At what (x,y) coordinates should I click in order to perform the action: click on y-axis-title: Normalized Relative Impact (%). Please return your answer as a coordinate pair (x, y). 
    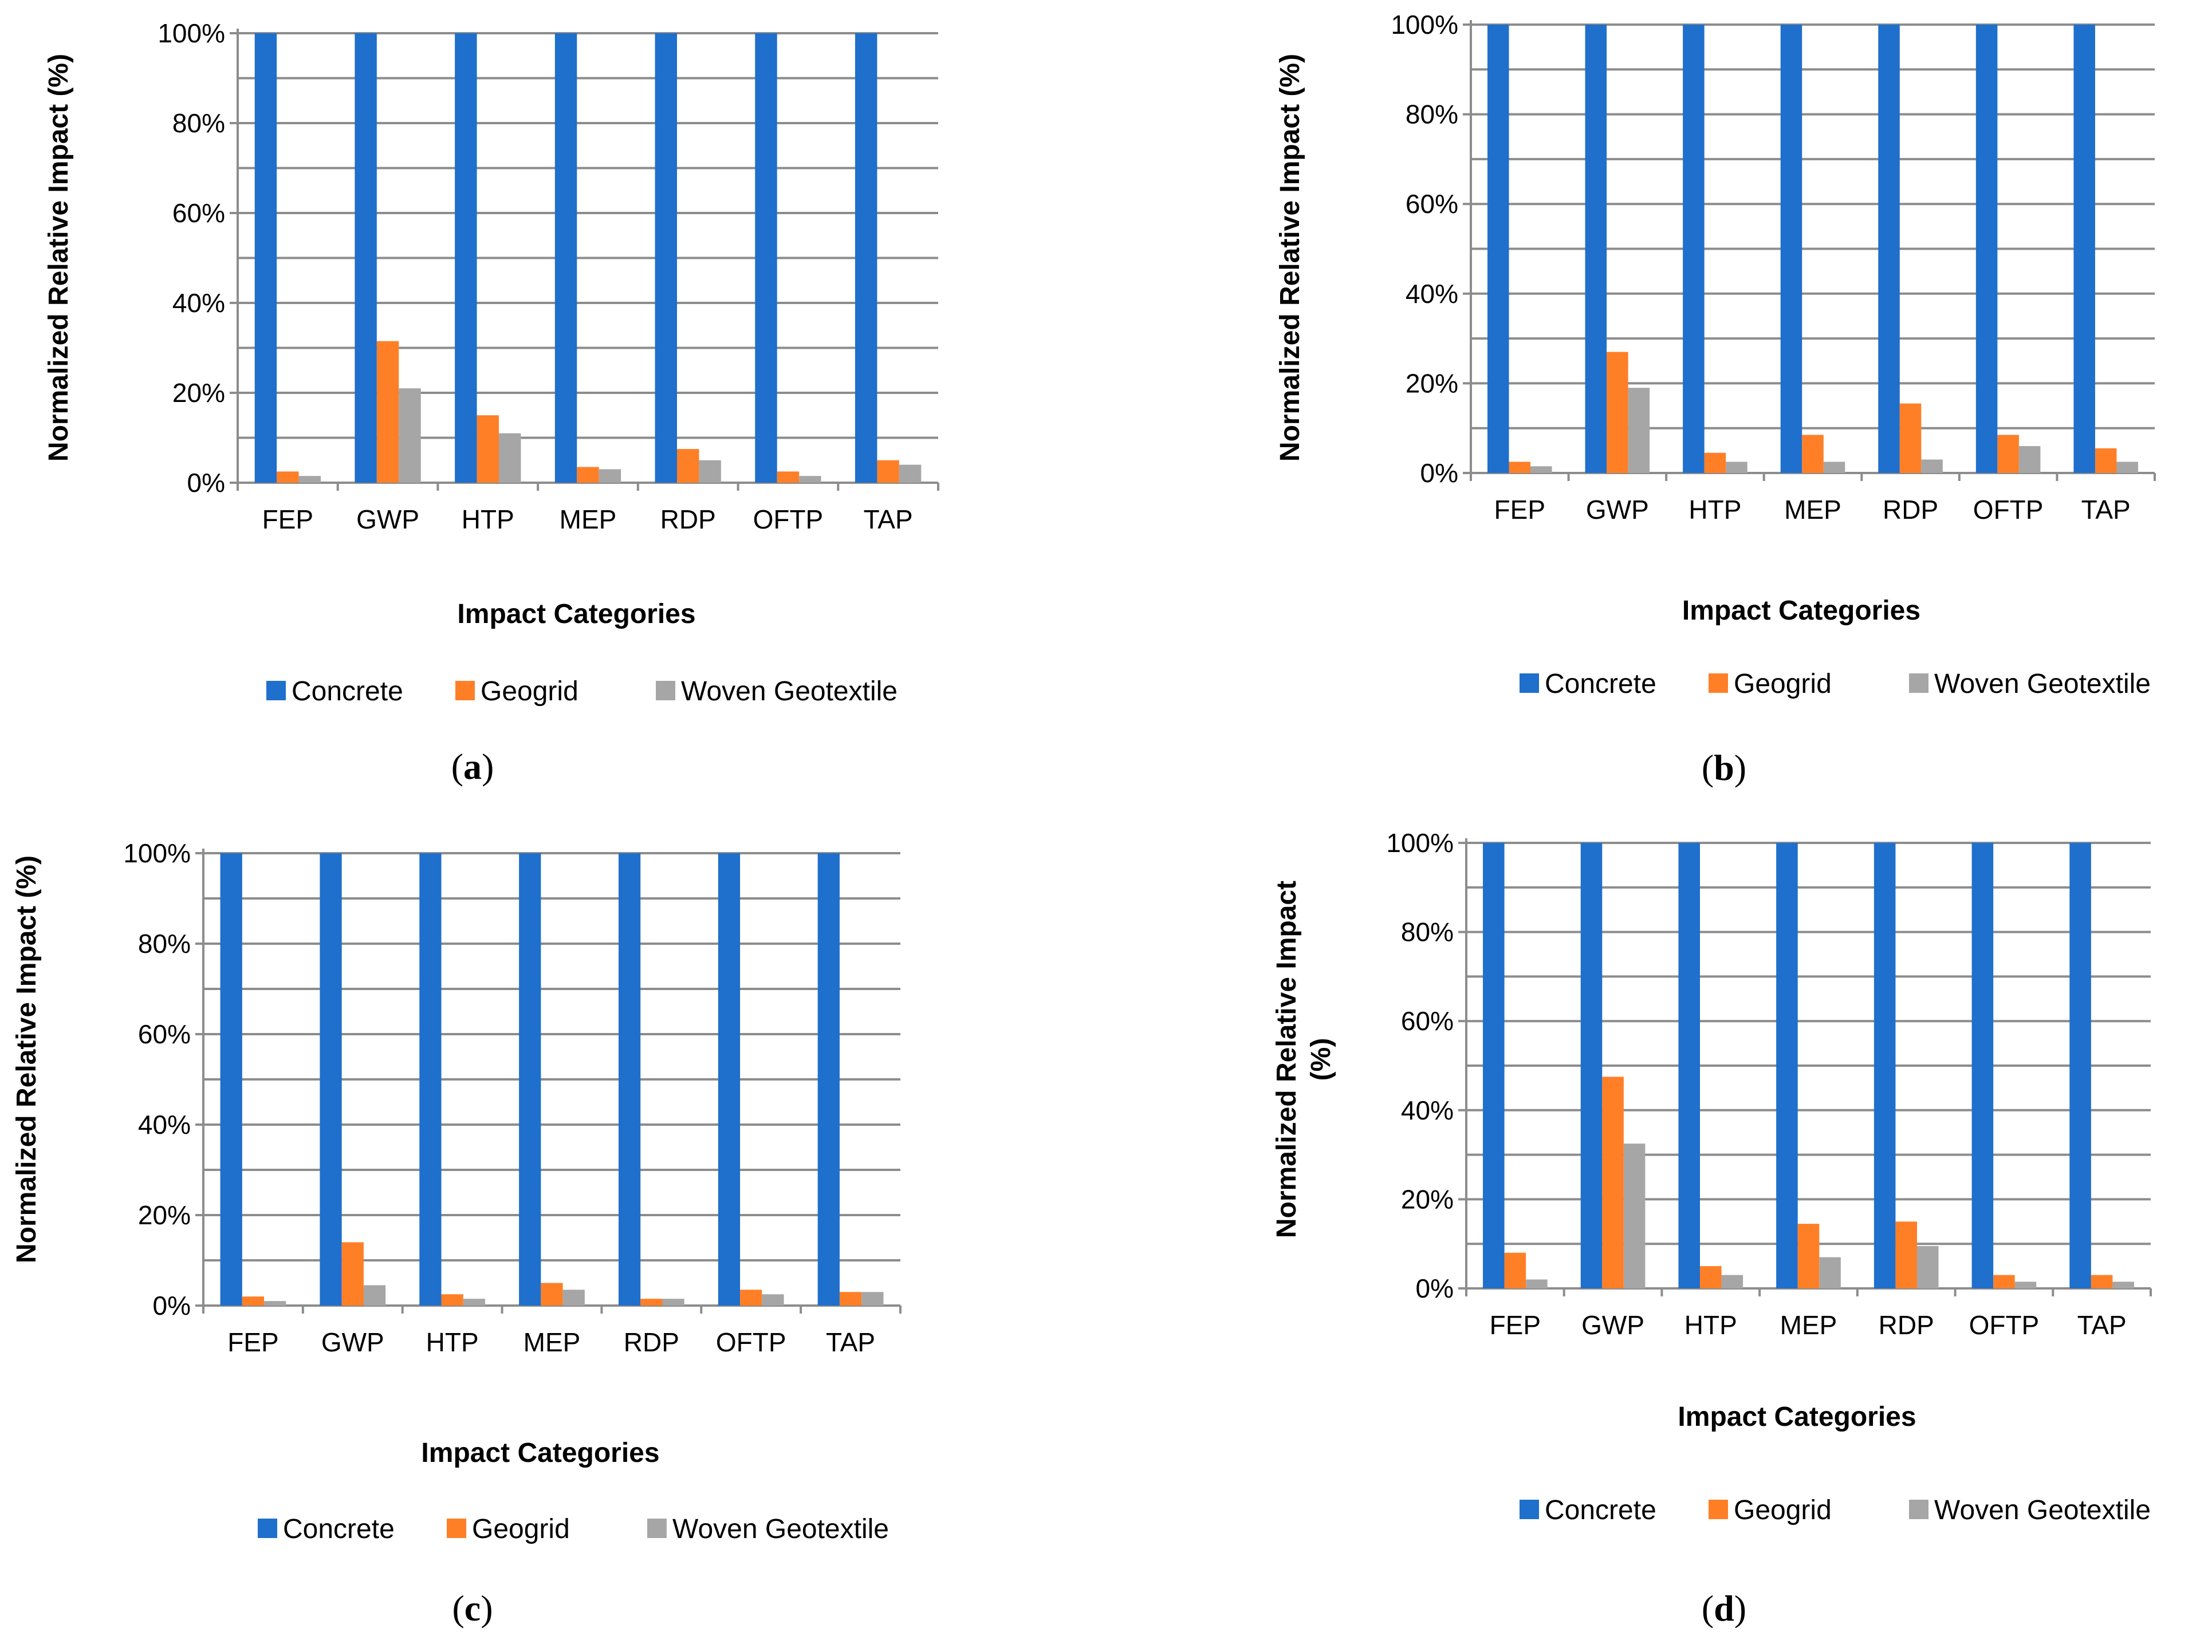
    Looking at the image, I should click on (59, 258).